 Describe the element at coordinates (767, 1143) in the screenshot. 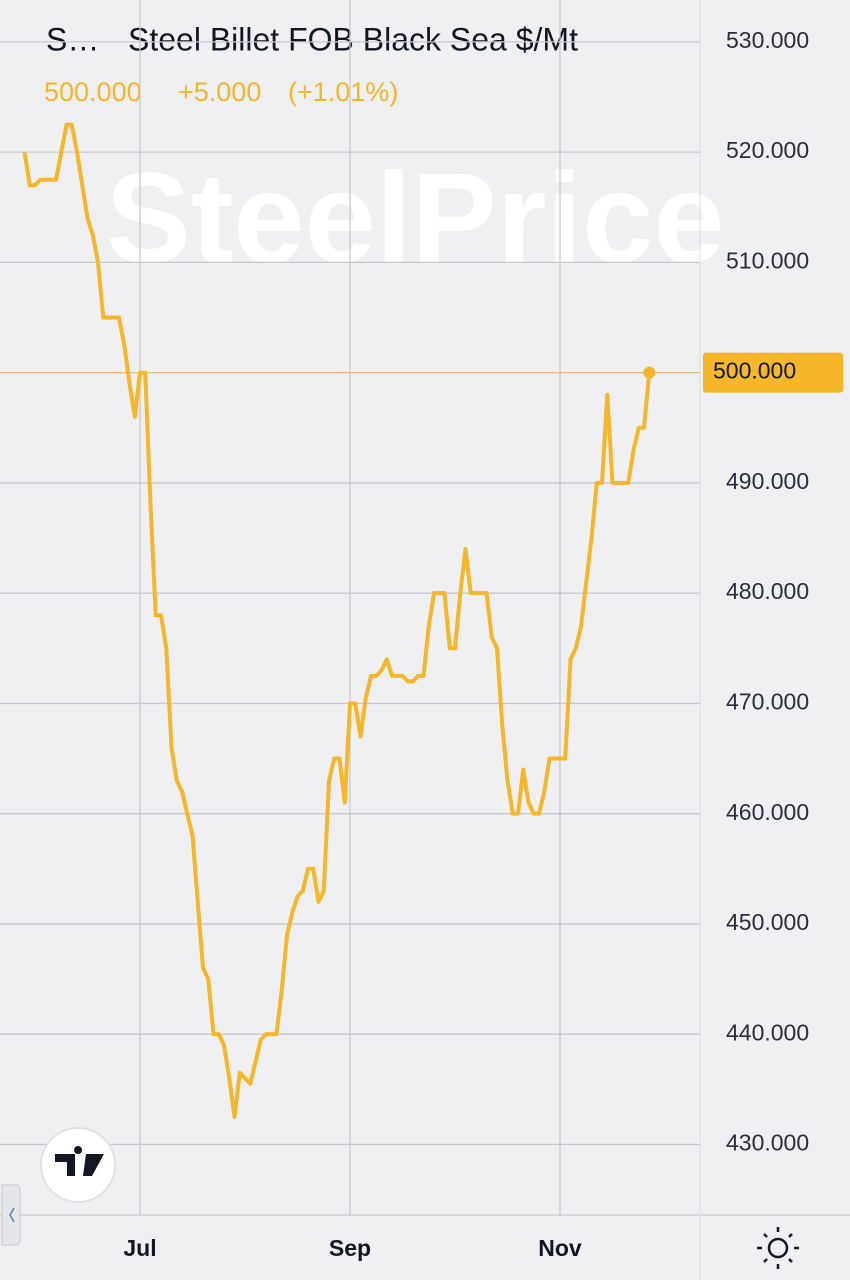

I see `y-tick-label: 430.000` at that location.